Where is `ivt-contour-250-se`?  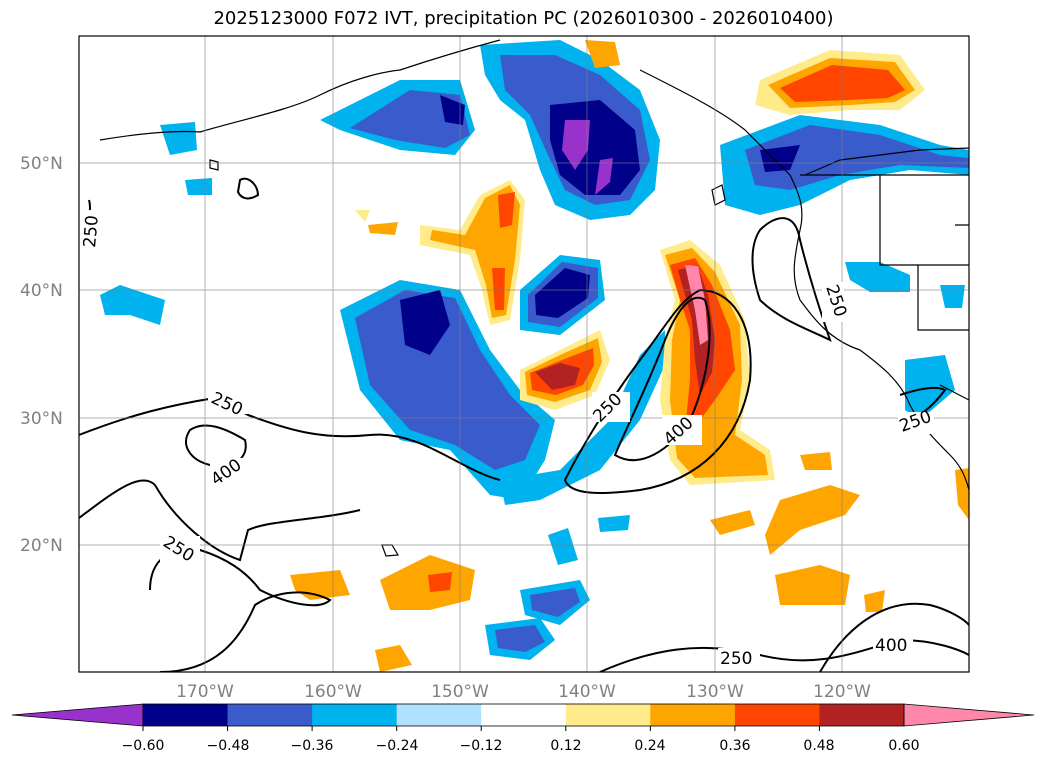
ivt-contour-250-se is located at coordinates (784, 655).